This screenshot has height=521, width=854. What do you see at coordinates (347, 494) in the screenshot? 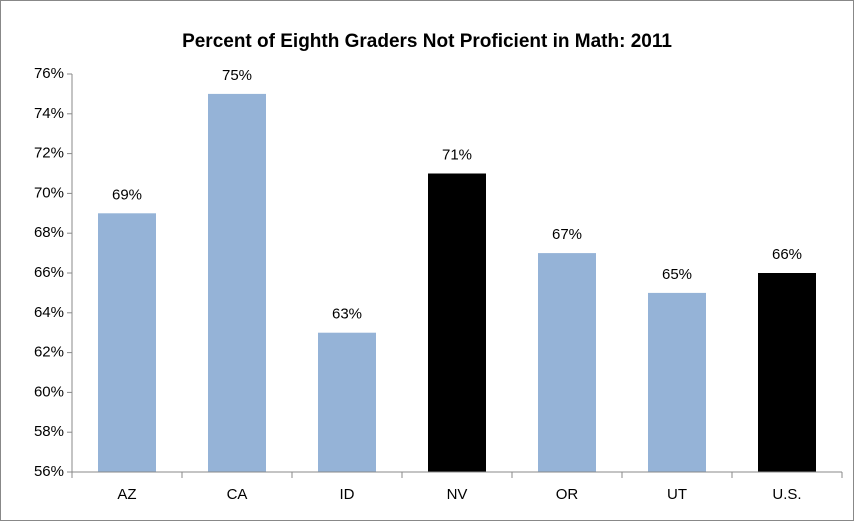
I see `x-tick-label: ID` at bounding box center [347, 494].